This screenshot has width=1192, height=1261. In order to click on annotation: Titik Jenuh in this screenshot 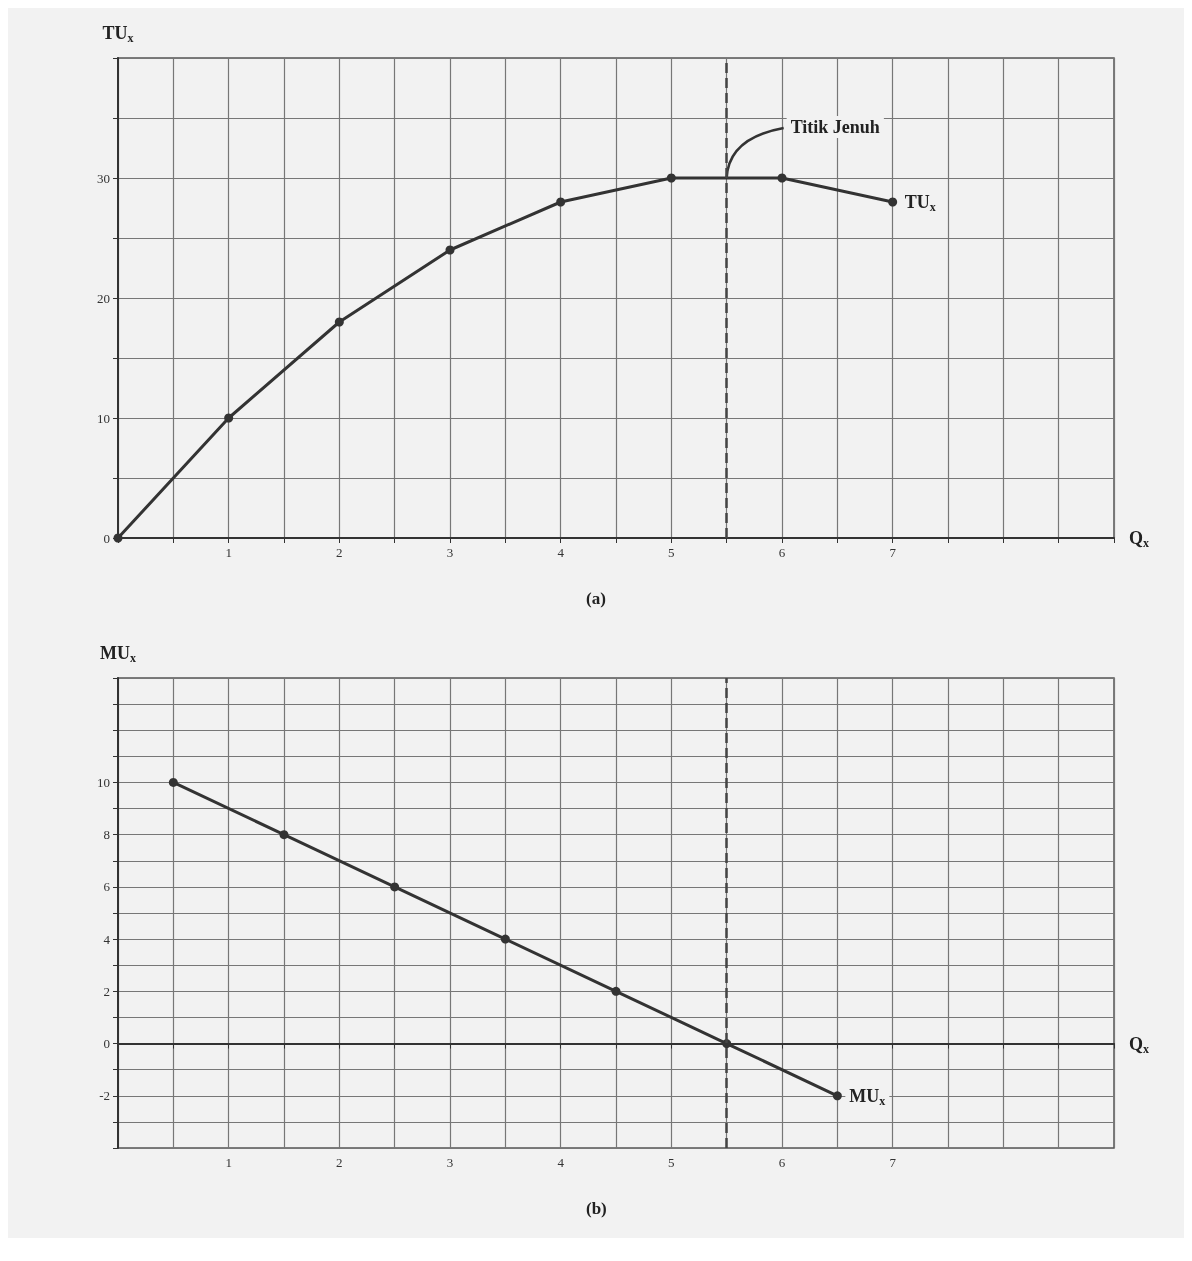, I will do `click(835, 127)`.